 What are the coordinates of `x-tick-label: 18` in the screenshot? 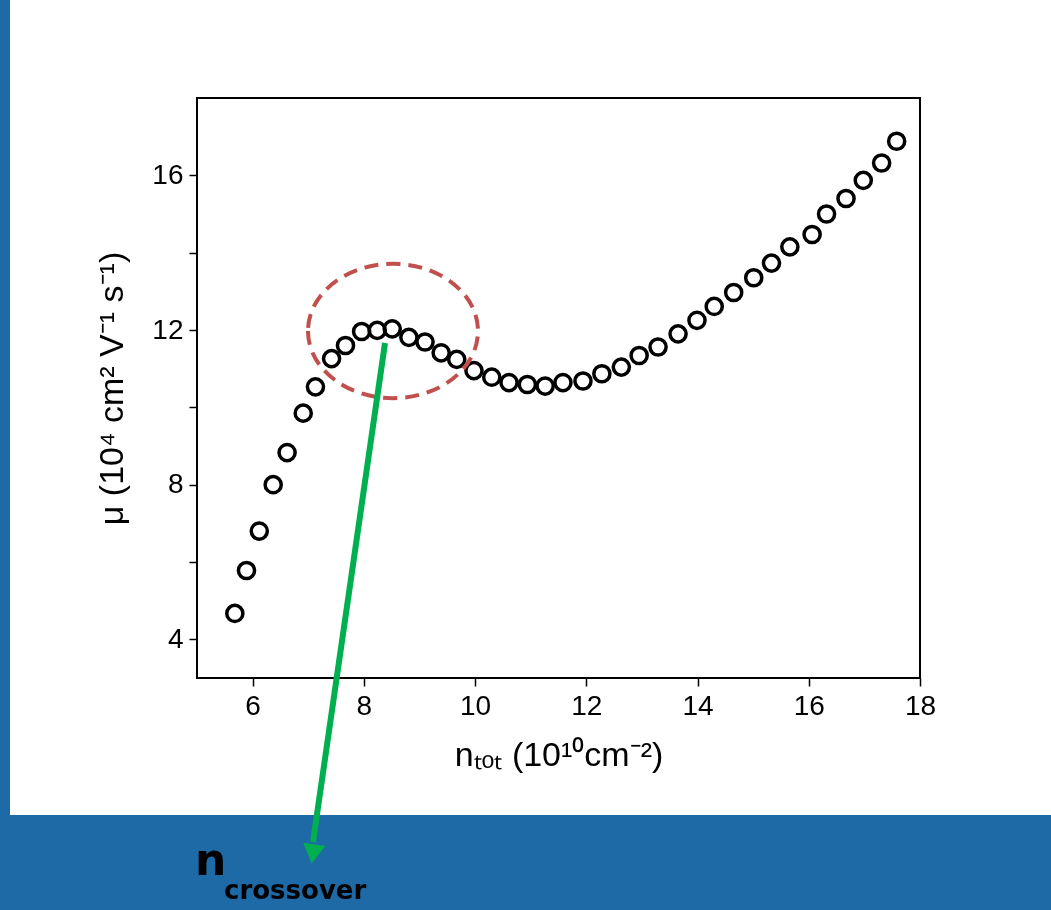 It's located at (920, 705).